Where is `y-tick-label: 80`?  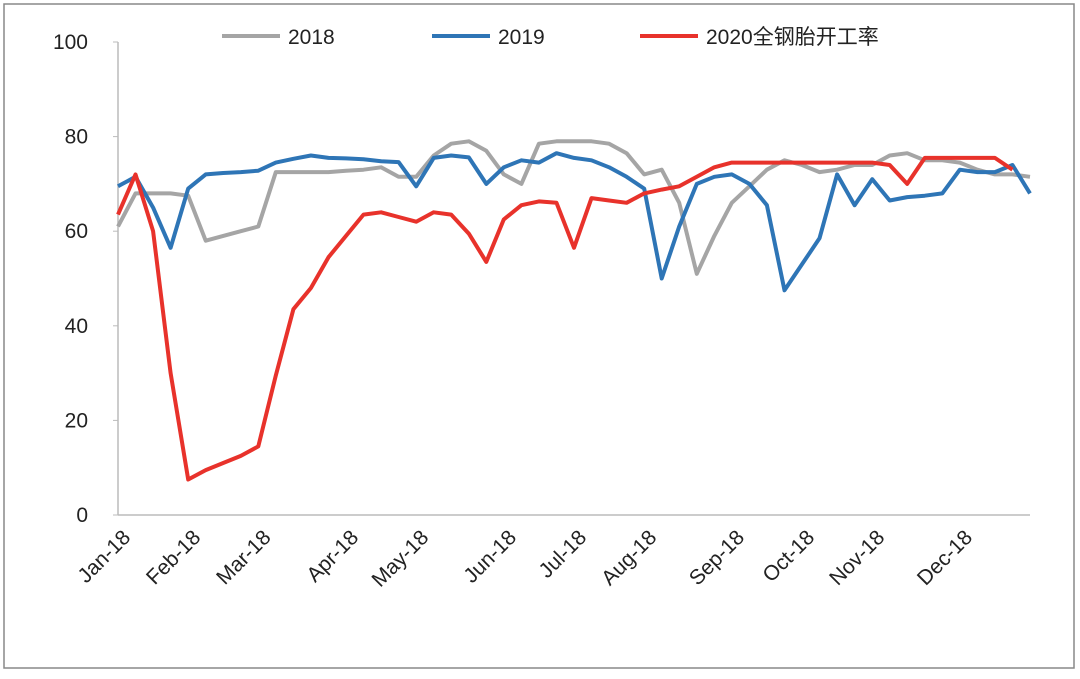
y-tick-label: 80 is located at coordinates (76, 137).